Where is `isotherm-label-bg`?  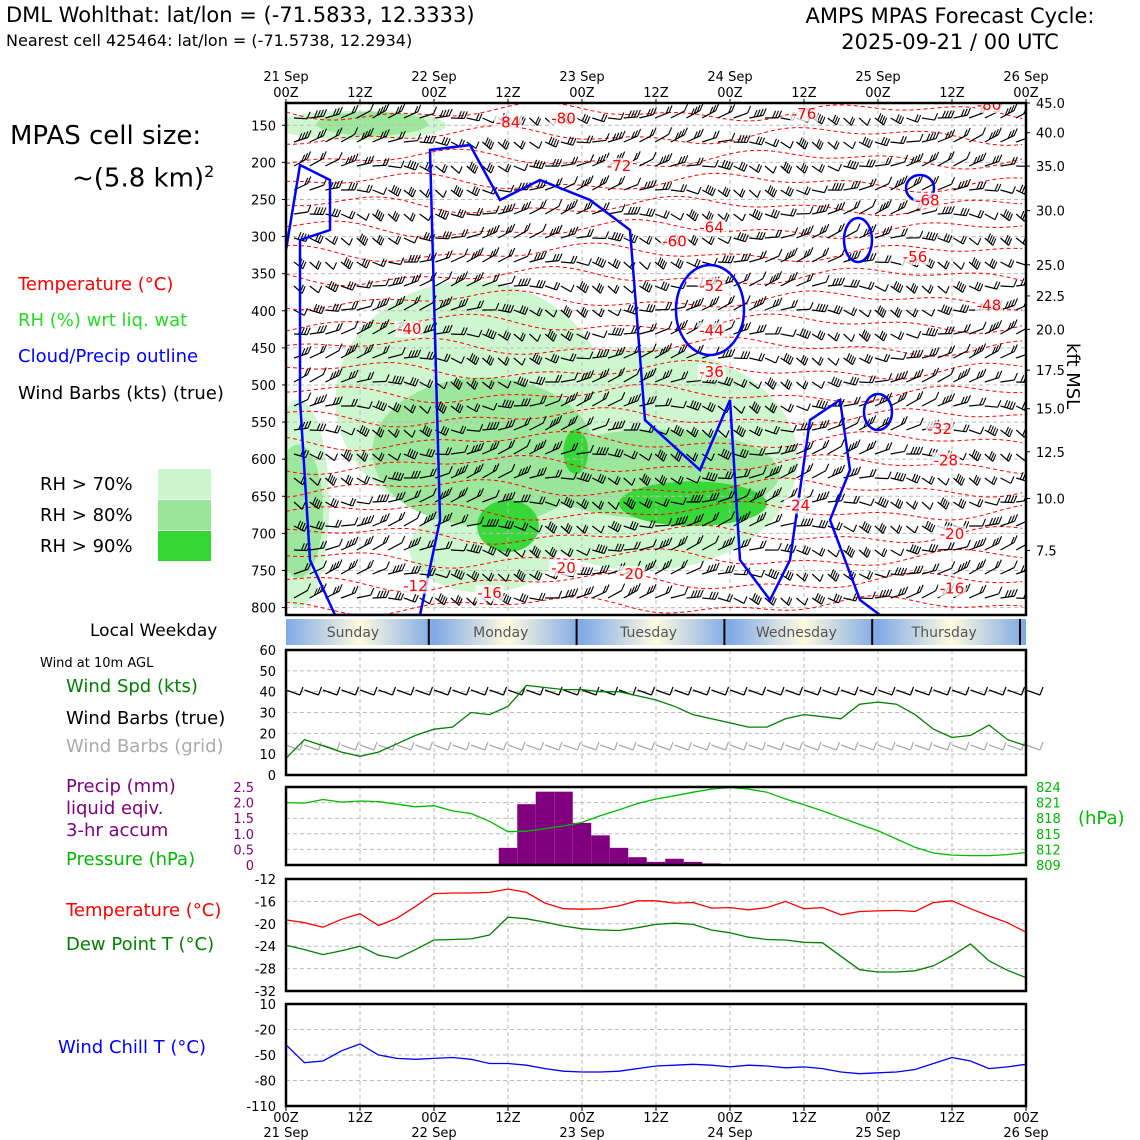 isotherm-label-bg is located at coordinates (927, 200).